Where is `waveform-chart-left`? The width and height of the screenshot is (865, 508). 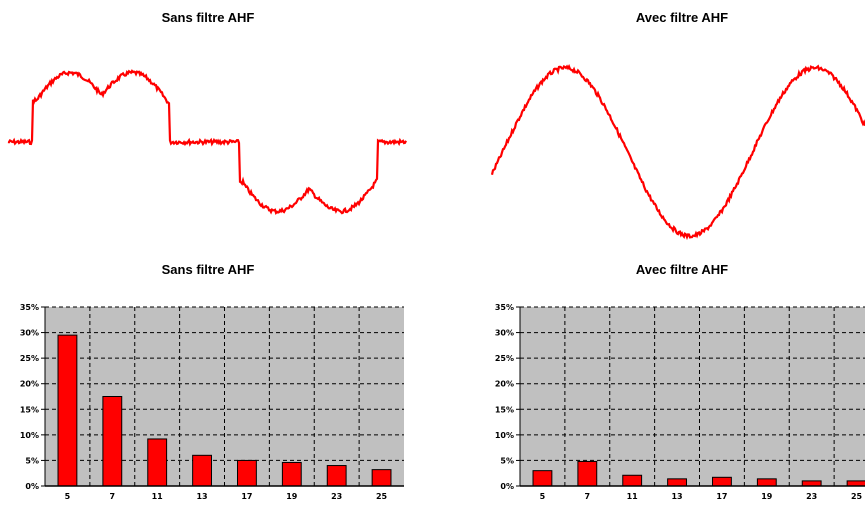 waveform-chart-left is located at coordinates (207, 142).